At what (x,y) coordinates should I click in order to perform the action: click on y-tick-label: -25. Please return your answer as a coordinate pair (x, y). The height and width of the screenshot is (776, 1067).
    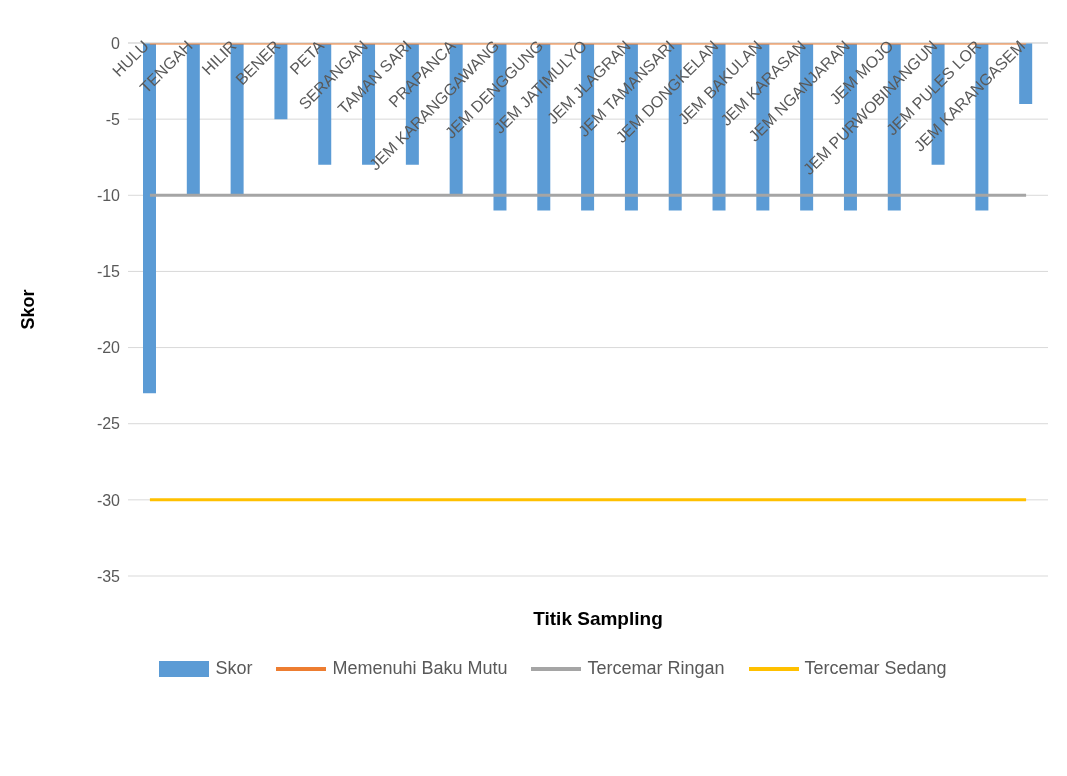
    Looking at the image, I should click on (108, 424).